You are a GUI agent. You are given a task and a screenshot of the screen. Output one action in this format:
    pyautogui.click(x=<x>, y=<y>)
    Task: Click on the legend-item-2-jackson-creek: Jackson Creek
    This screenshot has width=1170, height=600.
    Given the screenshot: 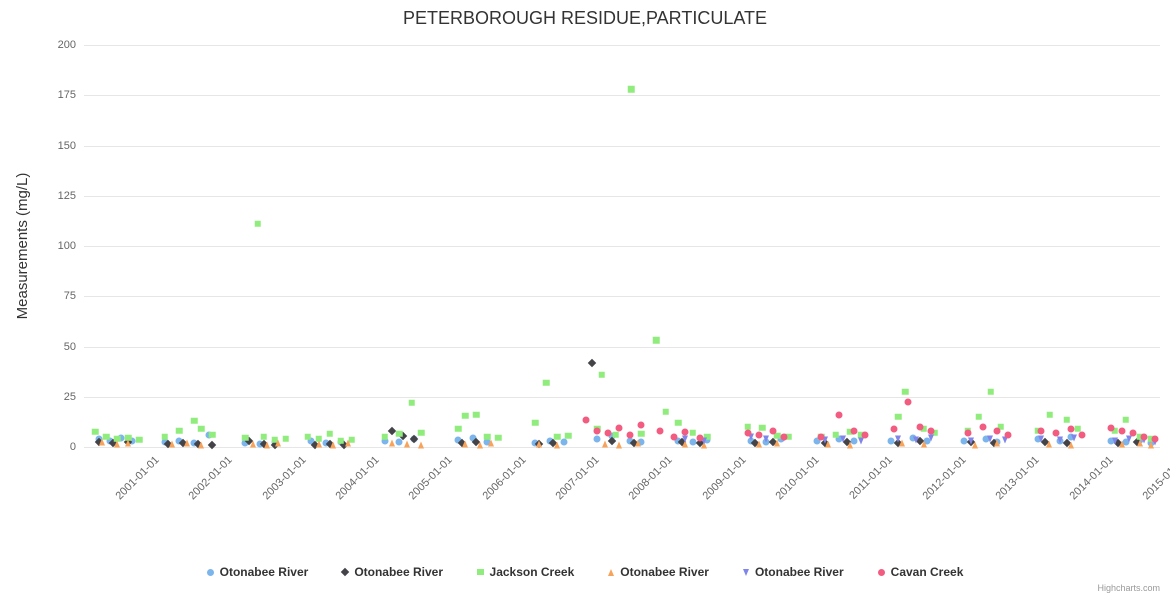 What is the action you would take?
    pyautogui.click(x=525, y=572)
    